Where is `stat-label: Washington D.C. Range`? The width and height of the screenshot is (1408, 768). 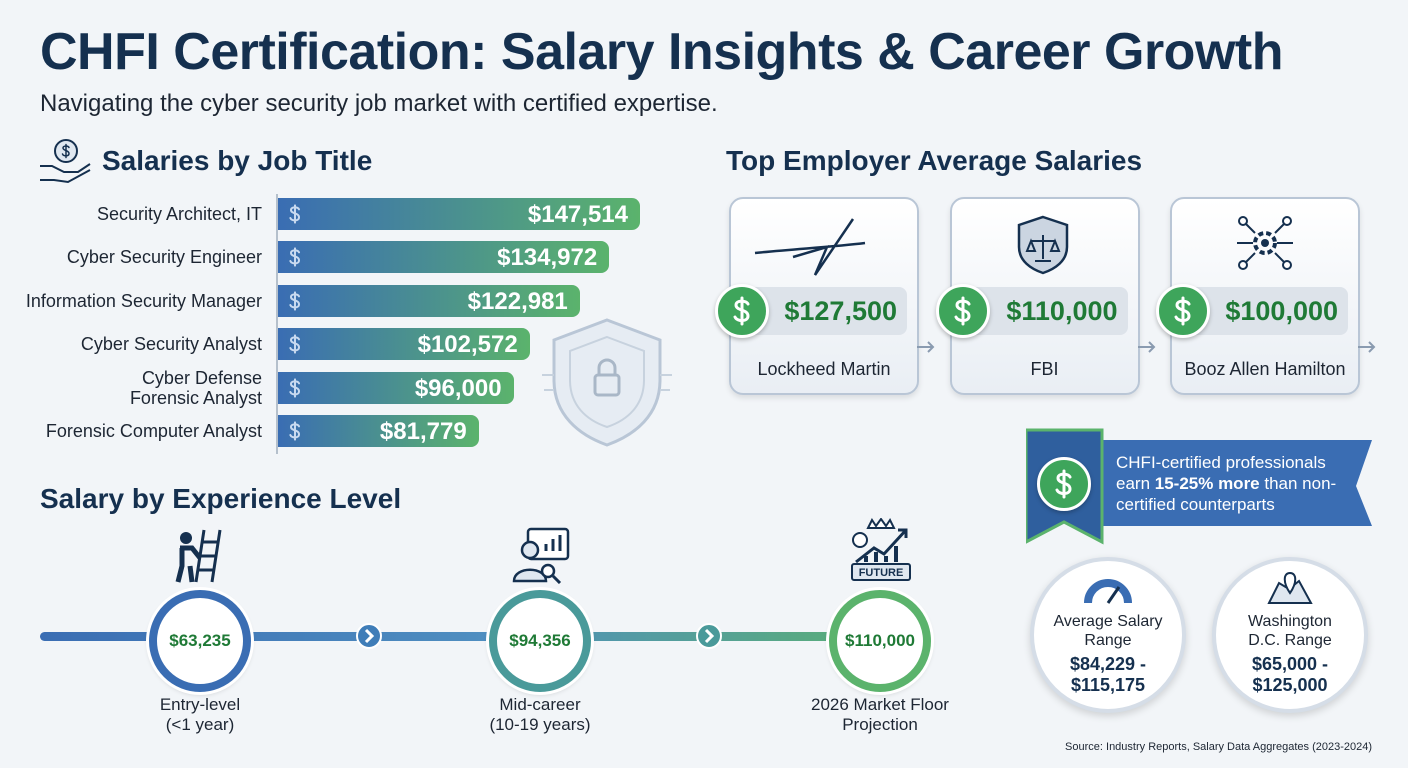
stat-label: Washington D.C. Range is located at coordinates (1290, 631).